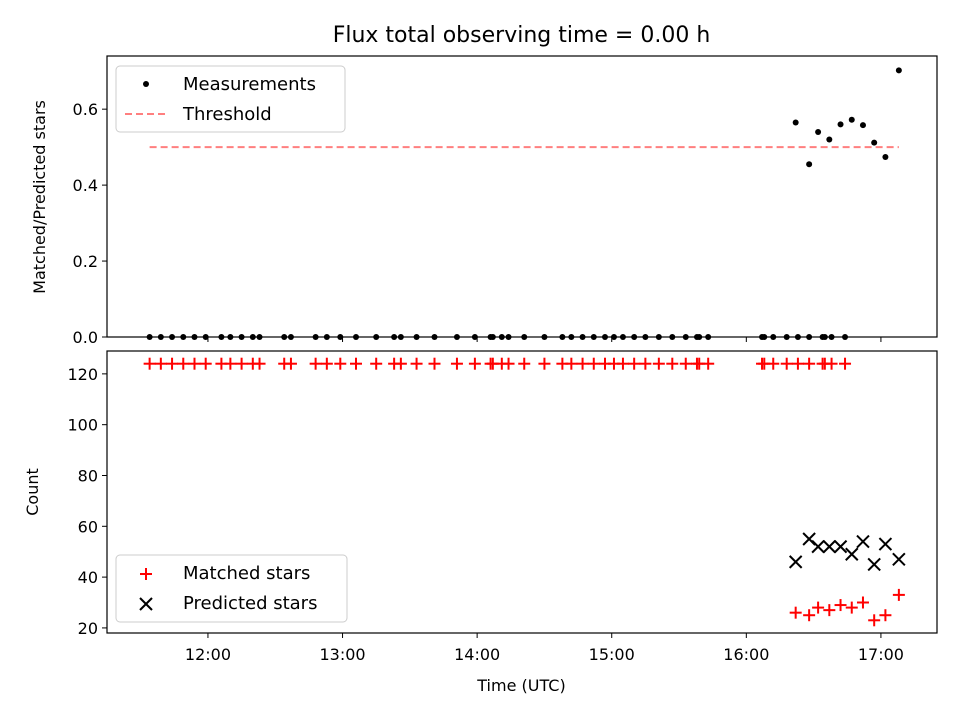 This screenshot has width=960, height=720. Describe the element at coordinates (82, 374) in the screenshot. I see `y-tick-label: 120` at that location.